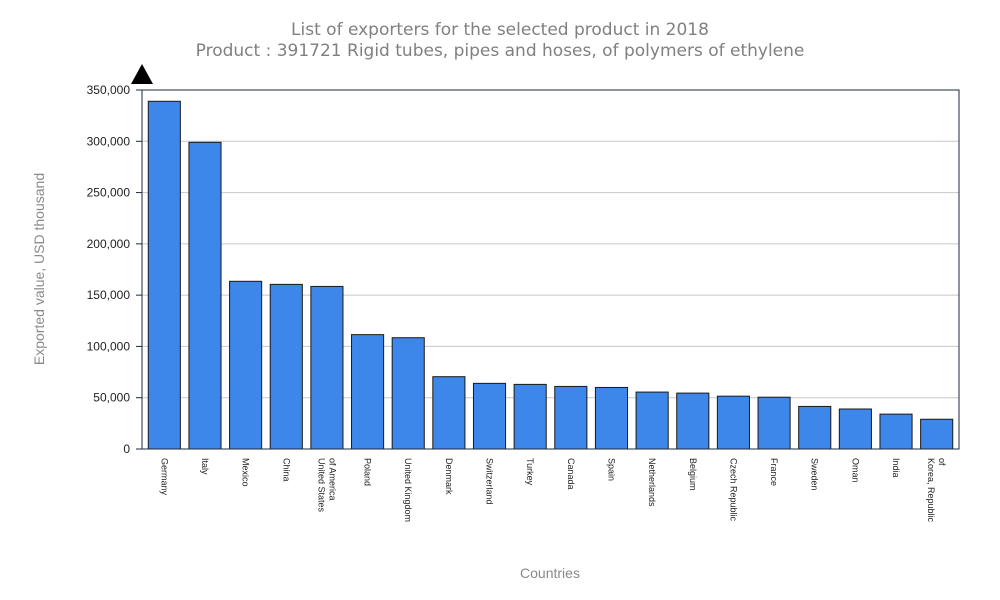 Image resolution: width=1000 pixels, height=600 pixels. I want to click on x-tick-label: India, so click(896, 468).